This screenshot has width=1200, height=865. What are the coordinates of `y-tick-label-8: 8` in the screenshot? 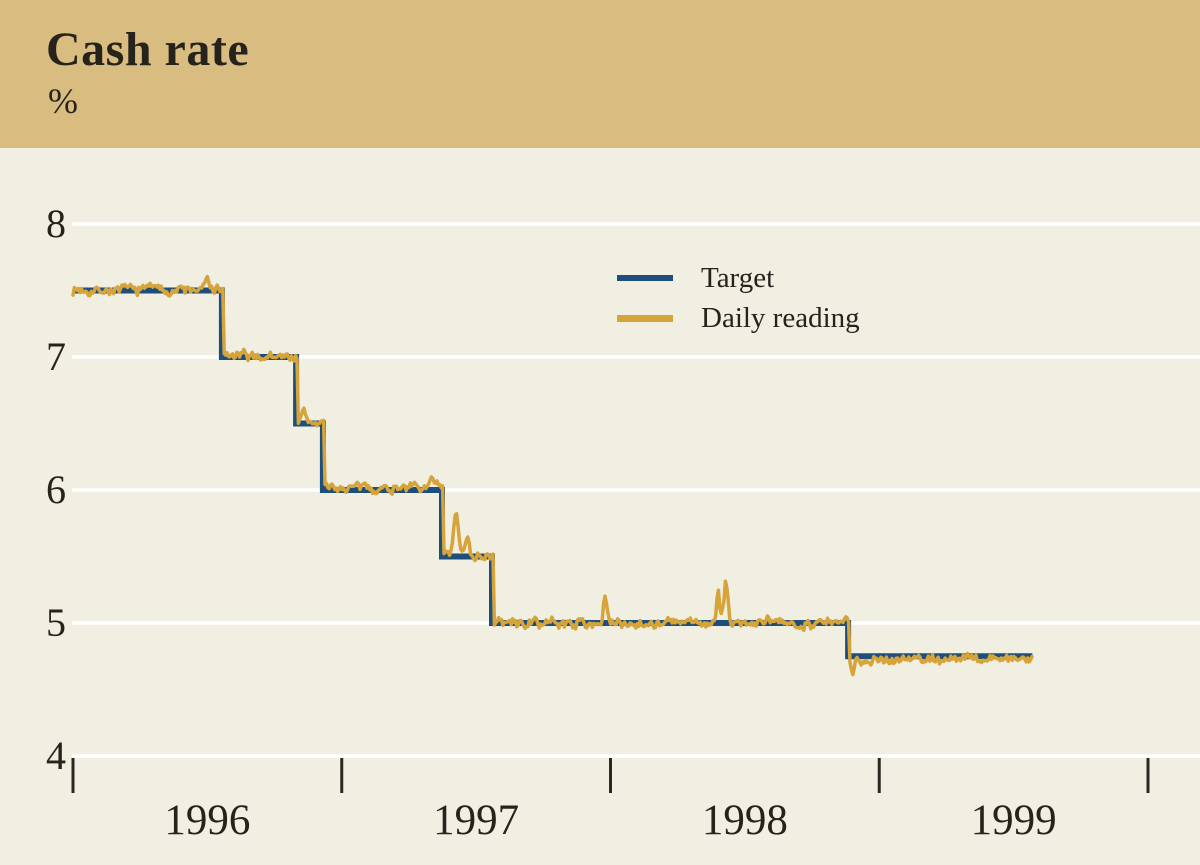 It's located at (56, 223).